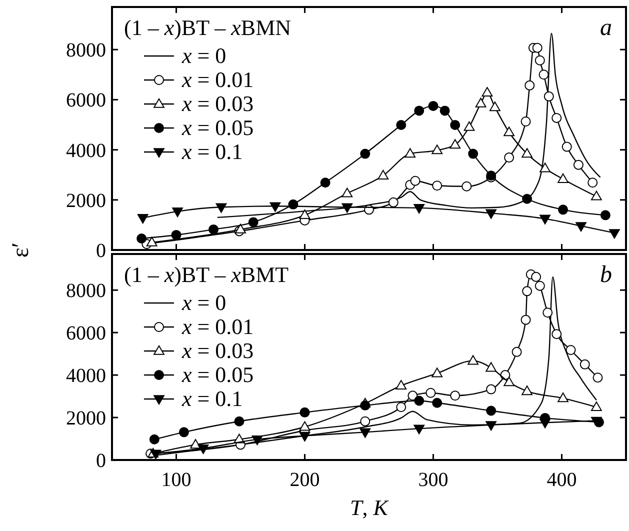 This screenshot has width=629, height=531. I want to click on x-tick-label: 400, so click(561, 480).